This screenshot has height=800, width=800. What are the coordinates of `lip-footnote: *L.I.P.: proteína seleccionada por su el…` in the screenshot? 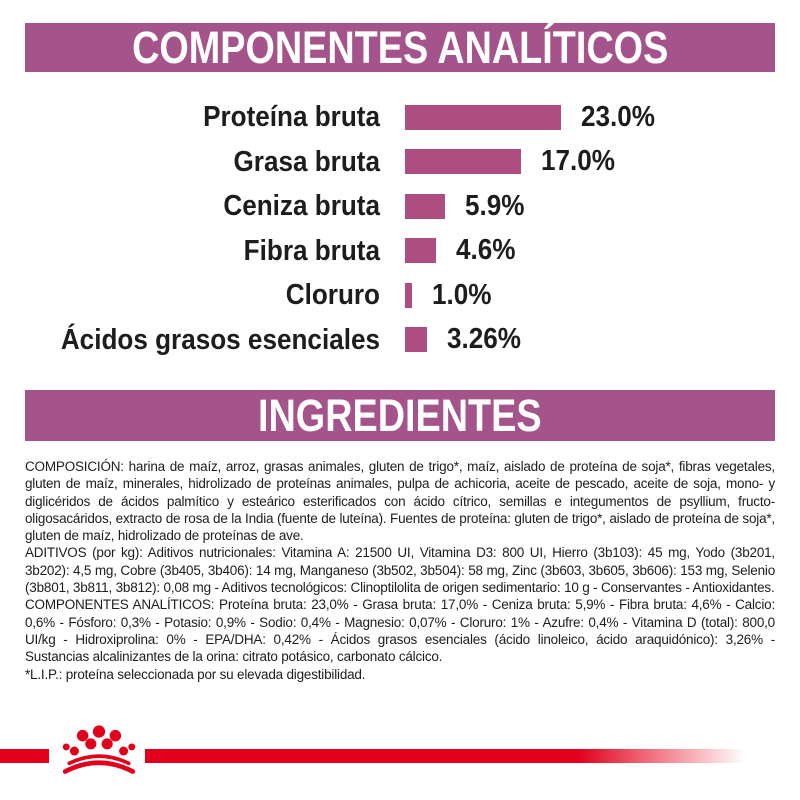 It's located at (195, 674).